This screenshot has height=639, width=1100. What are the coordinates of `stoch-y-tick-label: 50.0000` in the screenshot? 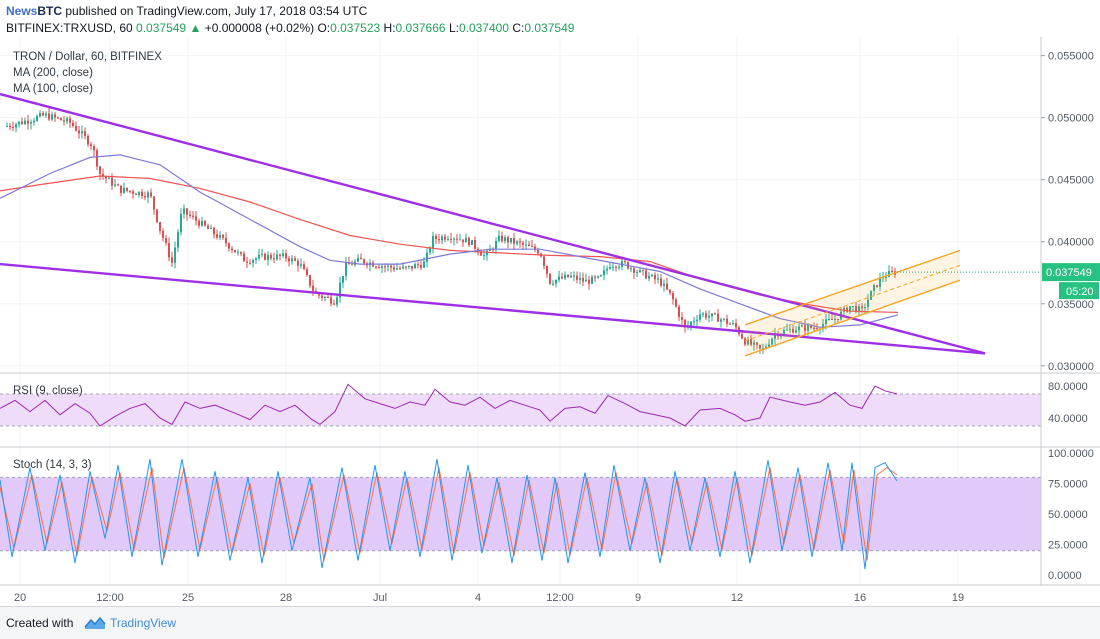 It's located at (1068, 515).